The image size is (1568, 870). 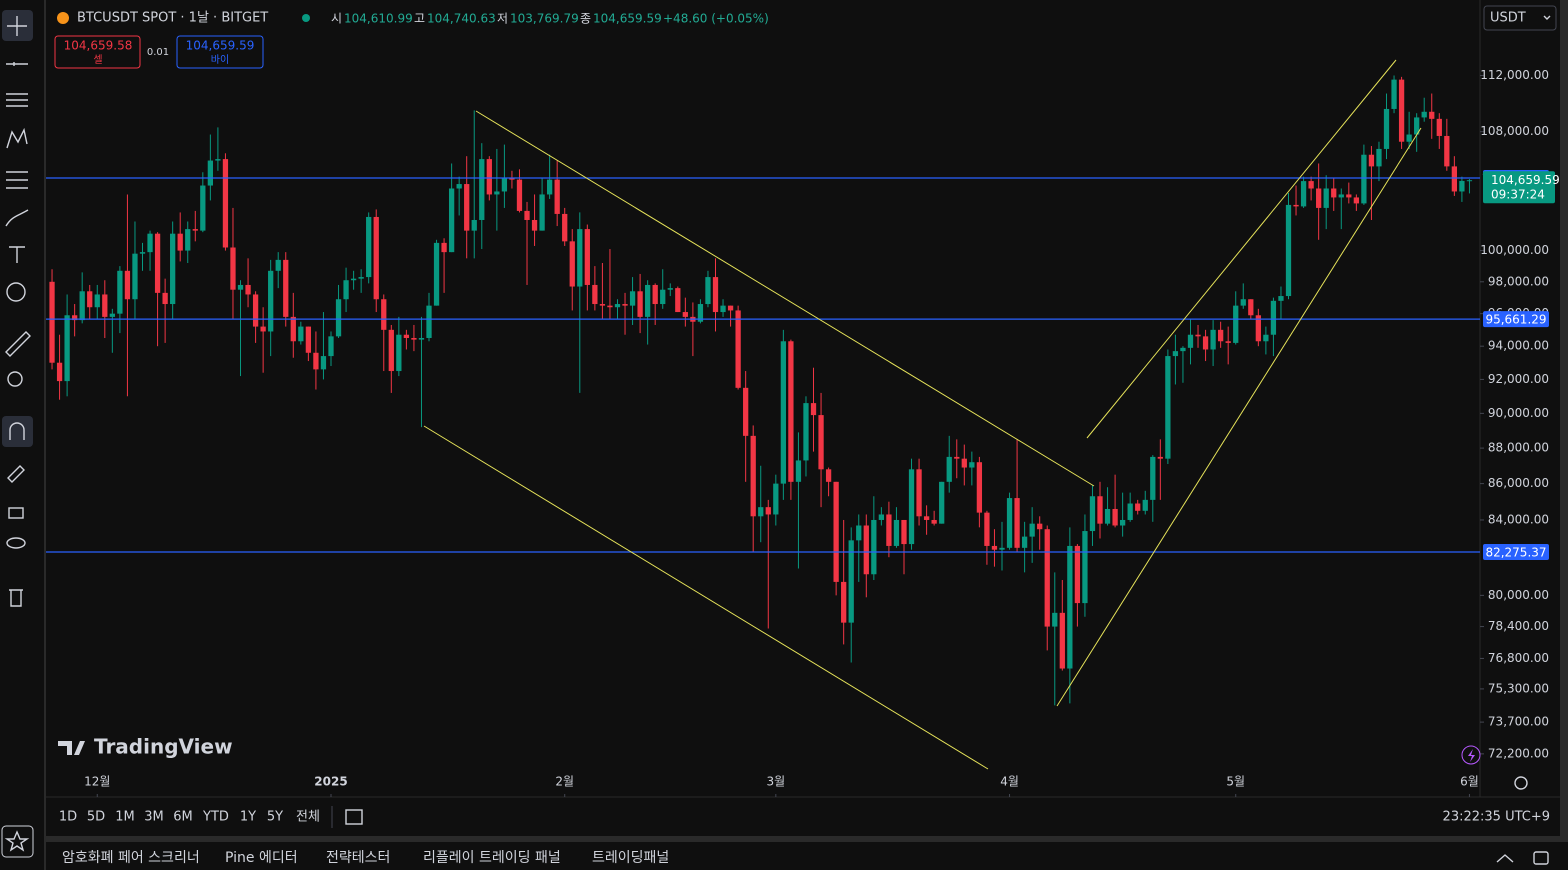 What do you see at coordinates (15, 379) in the screenshot?
I see `zoom-icon` at bounding box center [15, 379].